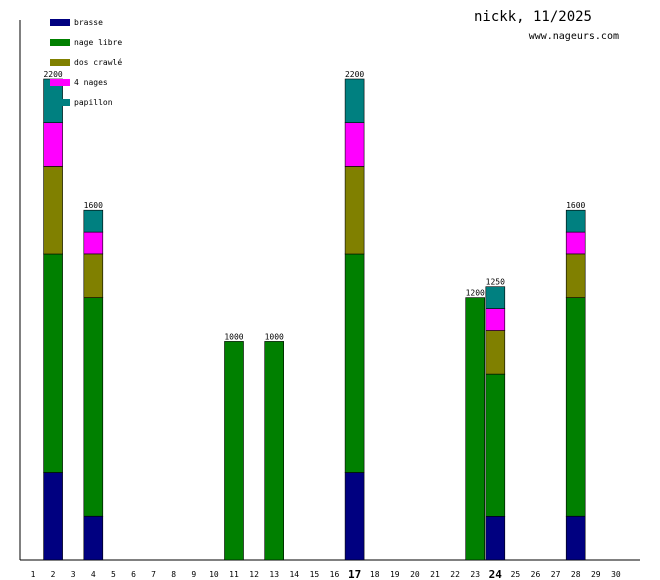 The height and width of the screenshot is (580, 660). What do you see at coordinates (91, 82) in the screenshot?
I see `legend-label-4-nages: 4 nages` at bounding box center [91, 82].